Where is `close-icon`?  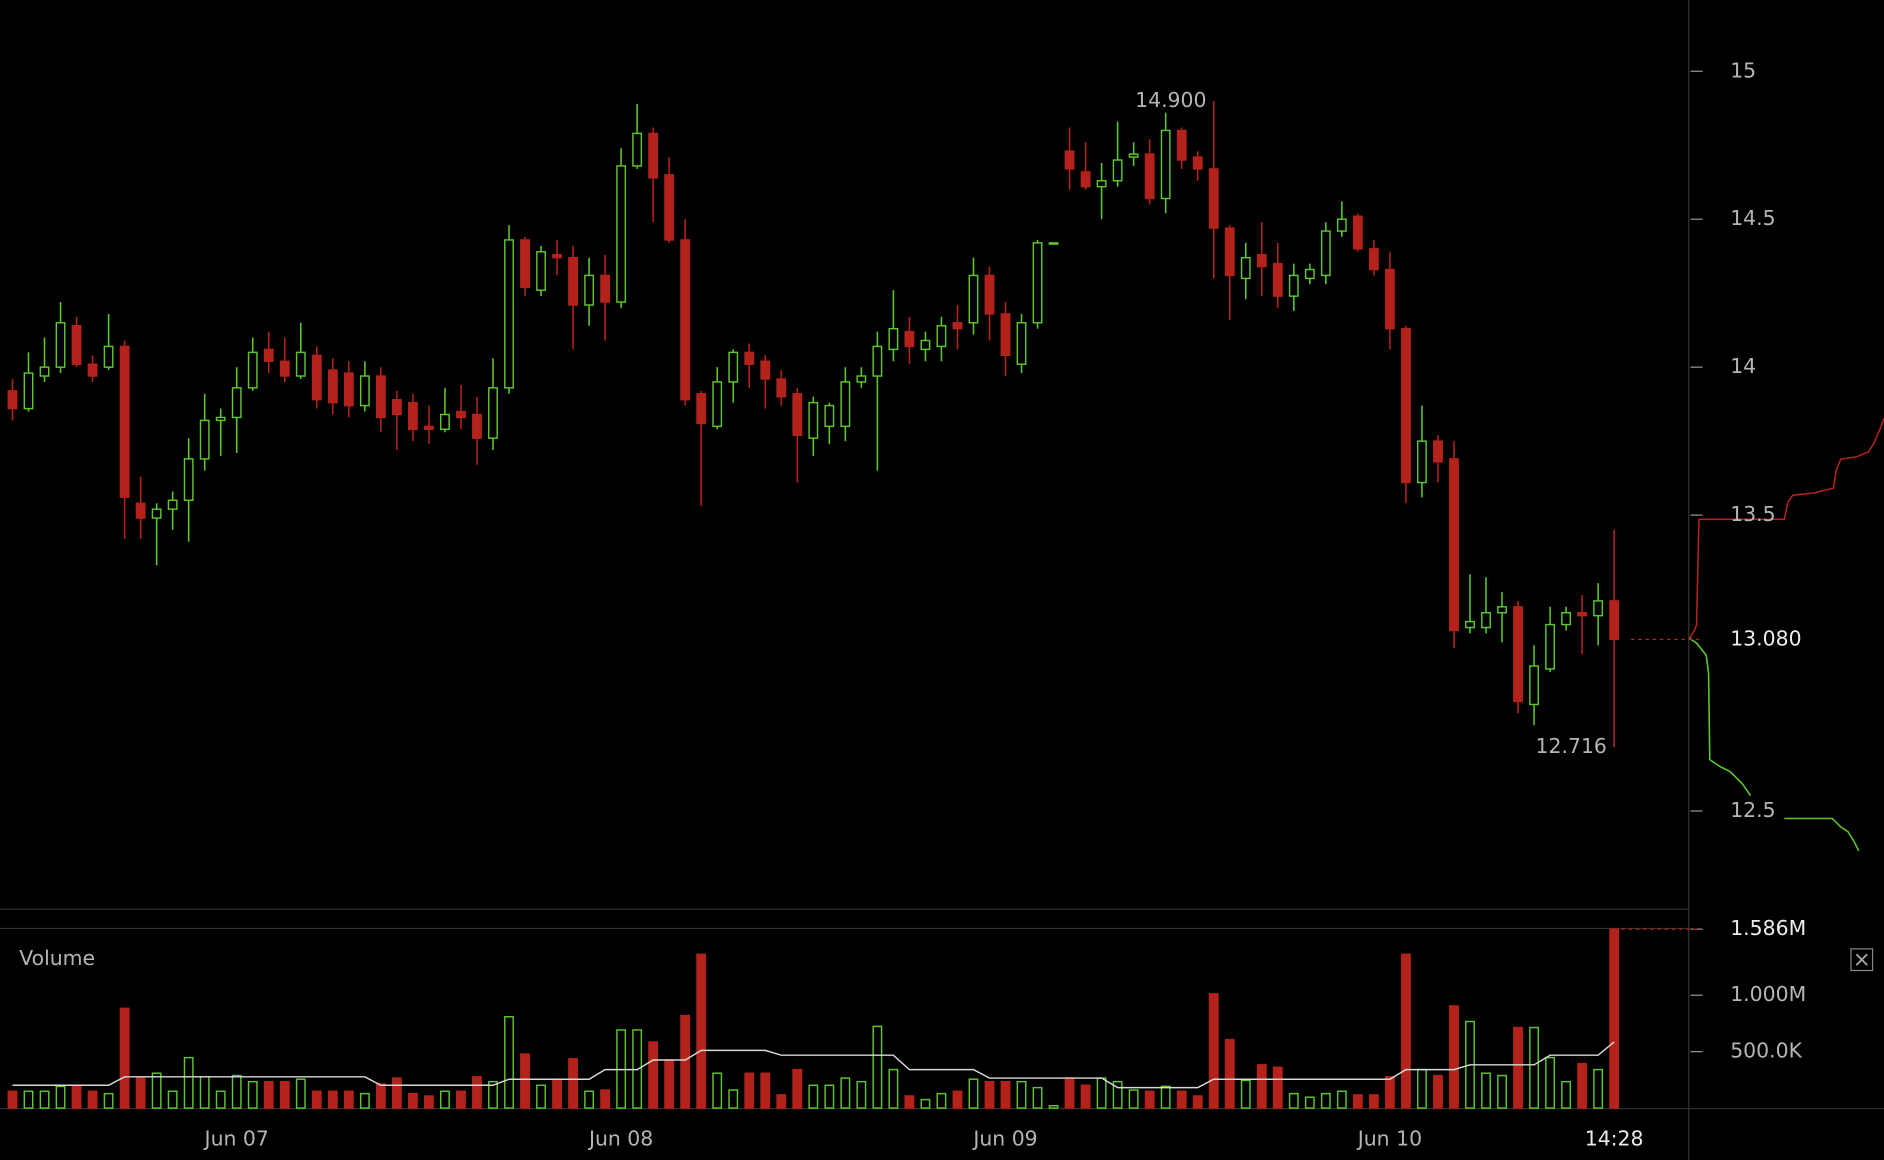 close-icon is located at coordinates (1861, 959).